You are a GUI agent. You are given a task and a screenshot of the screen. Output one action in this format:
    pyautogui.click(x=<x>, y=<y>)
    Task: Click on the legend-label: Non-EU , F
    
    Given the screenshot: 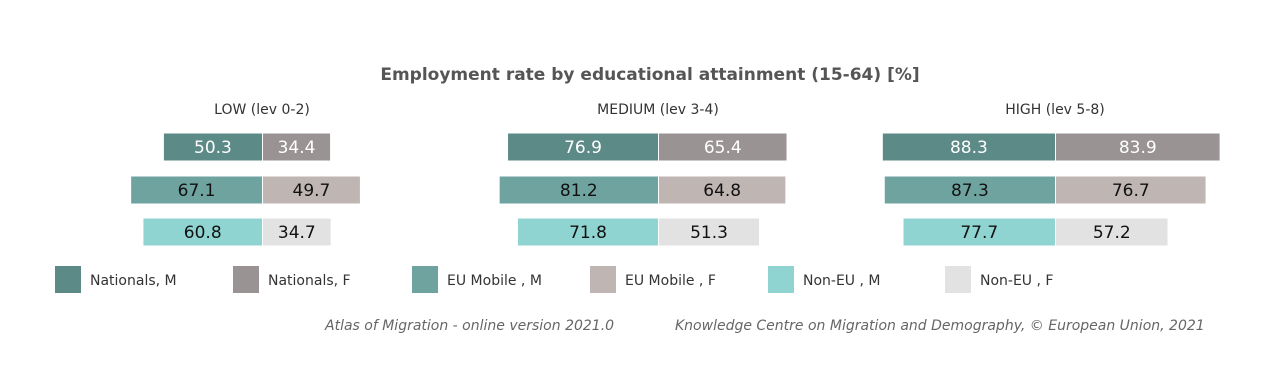 What is the action you would take?
    pyautogui.click(x=1016, y=281)
    